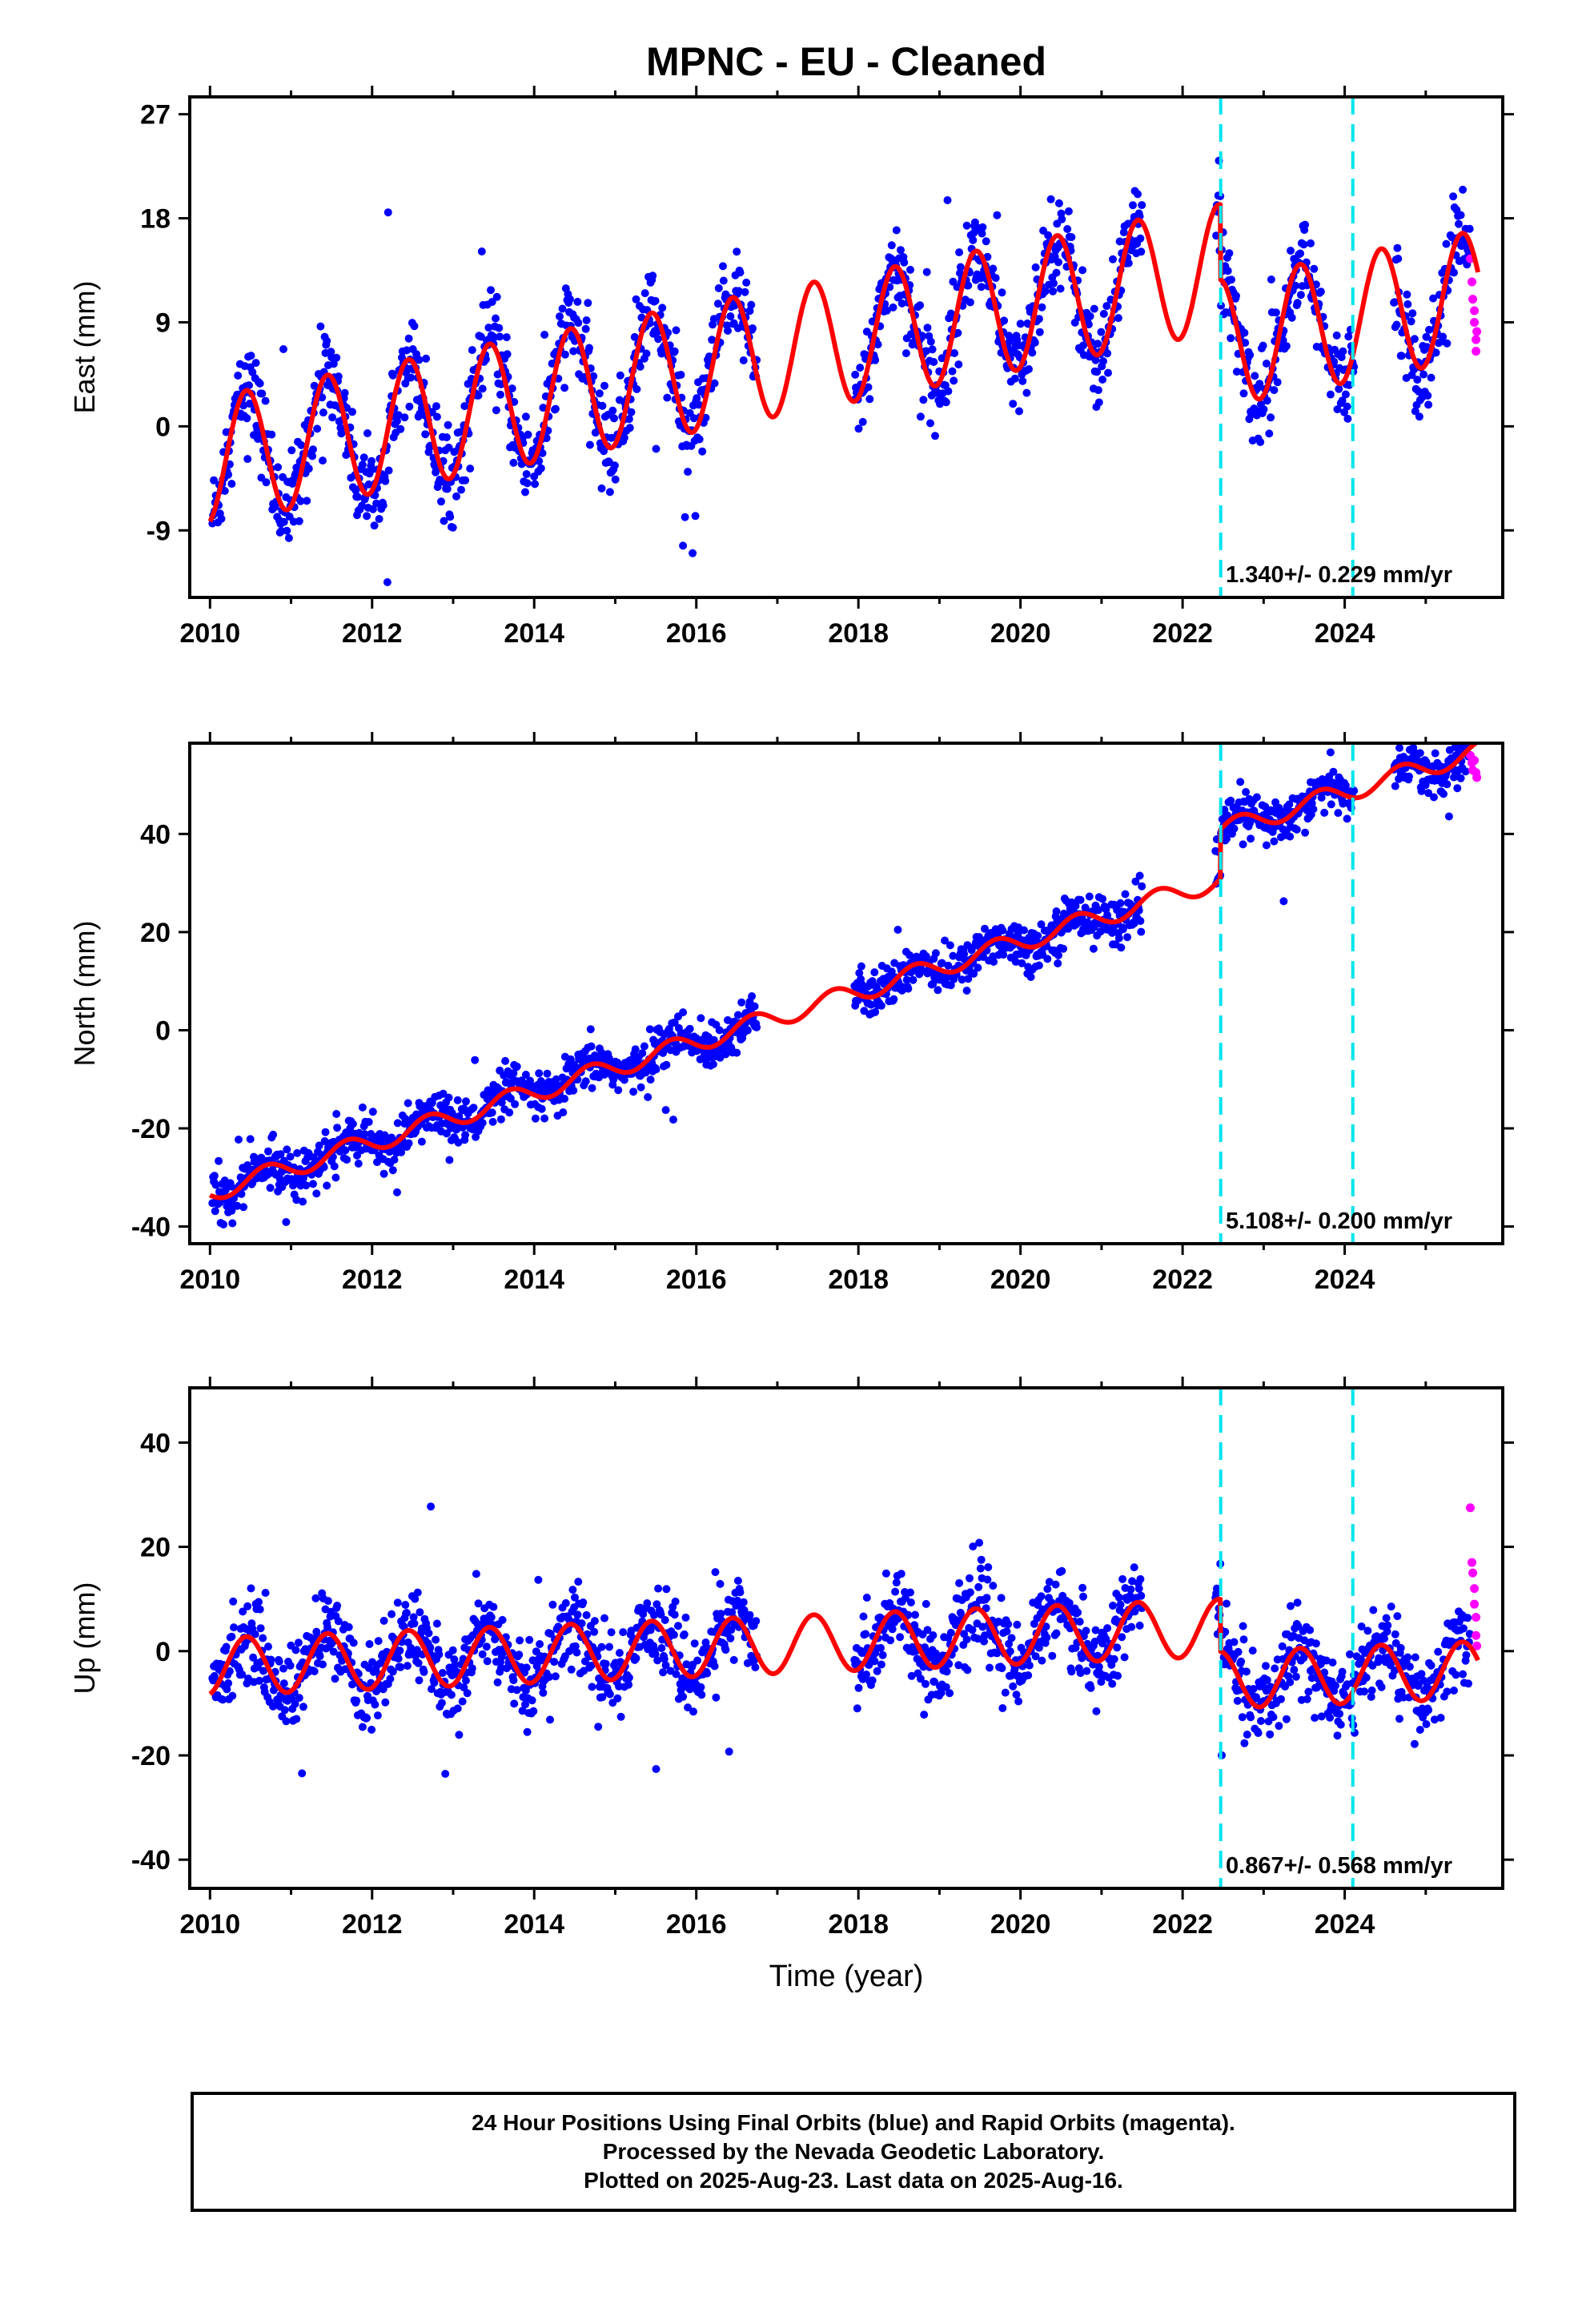  I want to click on y-axis-label: East (mm), so click(84, 347).